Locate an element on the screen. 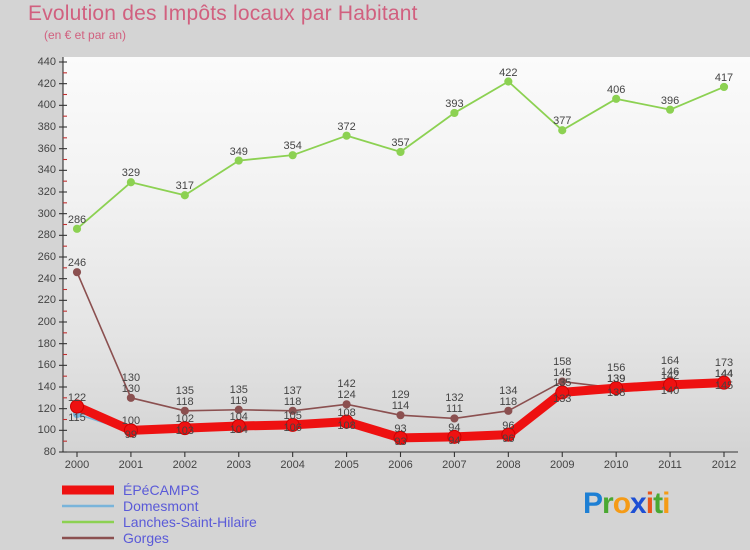 Image resolution: width=750 pixels, height=550 pixels. proxiti-logo: Proxiti is located at coordinates (626, 504).